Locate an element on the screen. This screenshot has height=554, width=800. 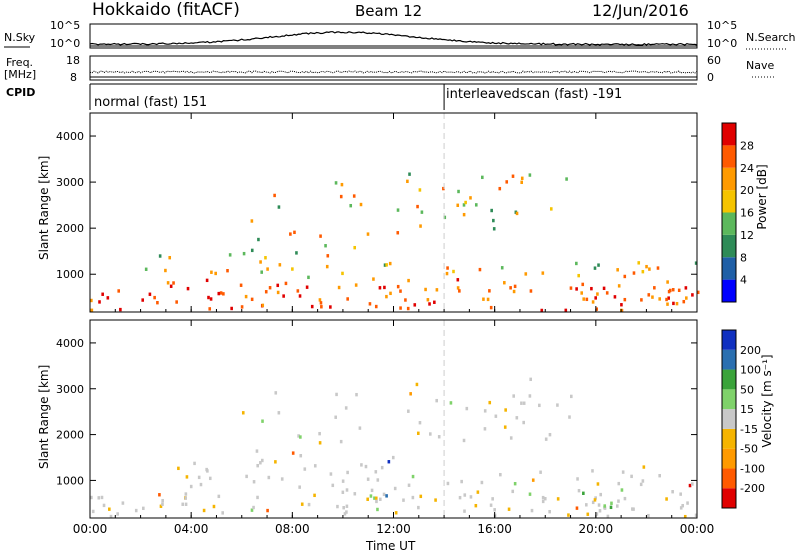
colorbar-tick-label: 24 is located at coordinates (747, 168).